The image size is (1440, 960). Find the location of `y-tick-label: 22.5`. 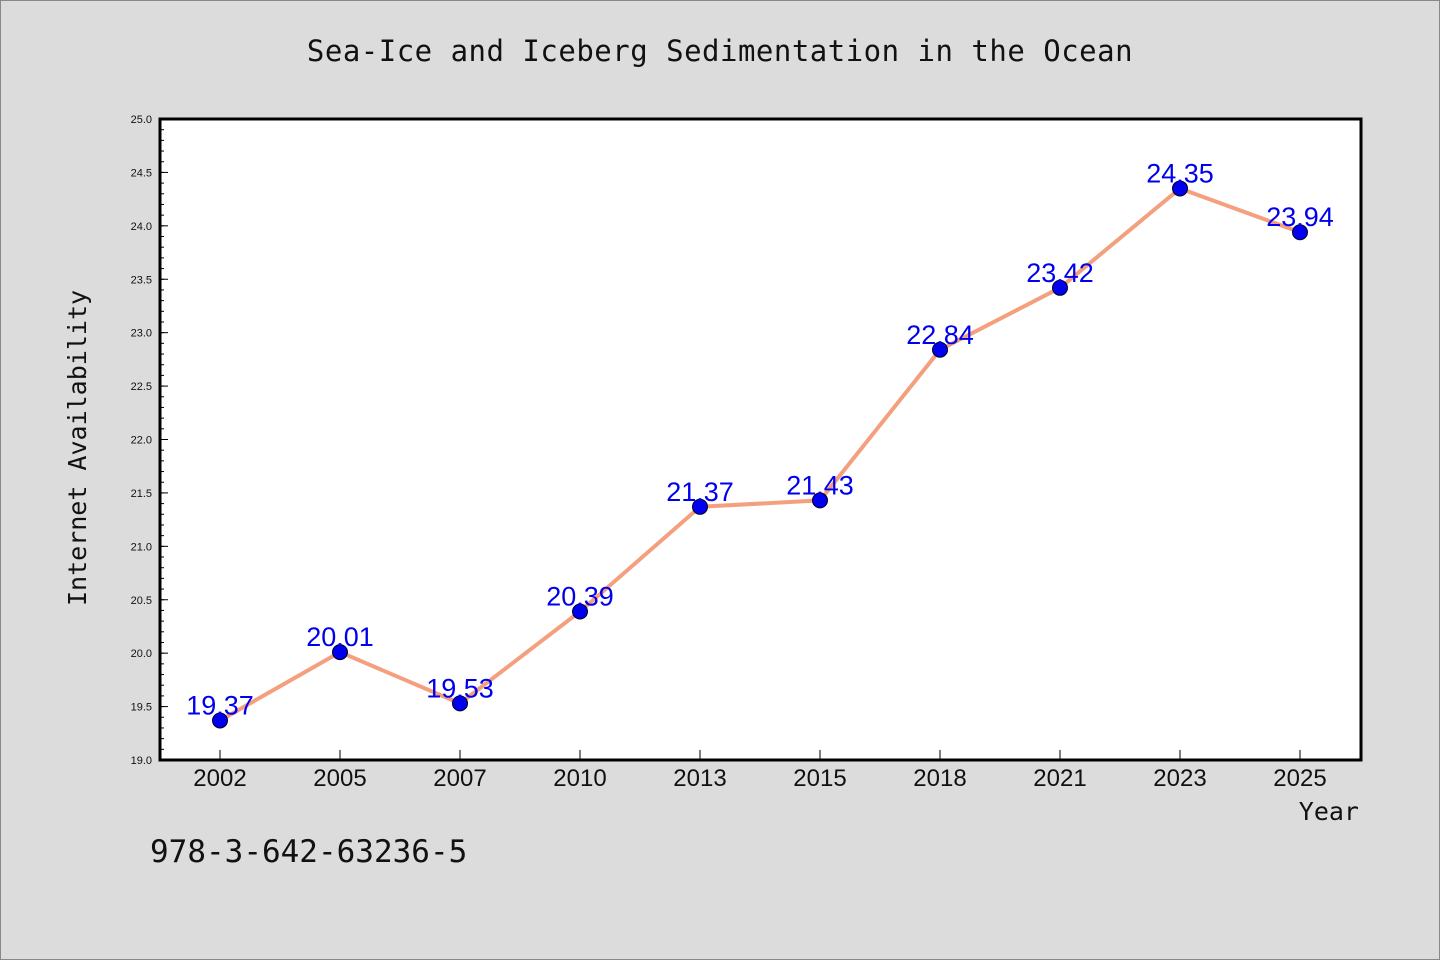

y-tick-label: 22.5 is located at coordinates (141, 387).